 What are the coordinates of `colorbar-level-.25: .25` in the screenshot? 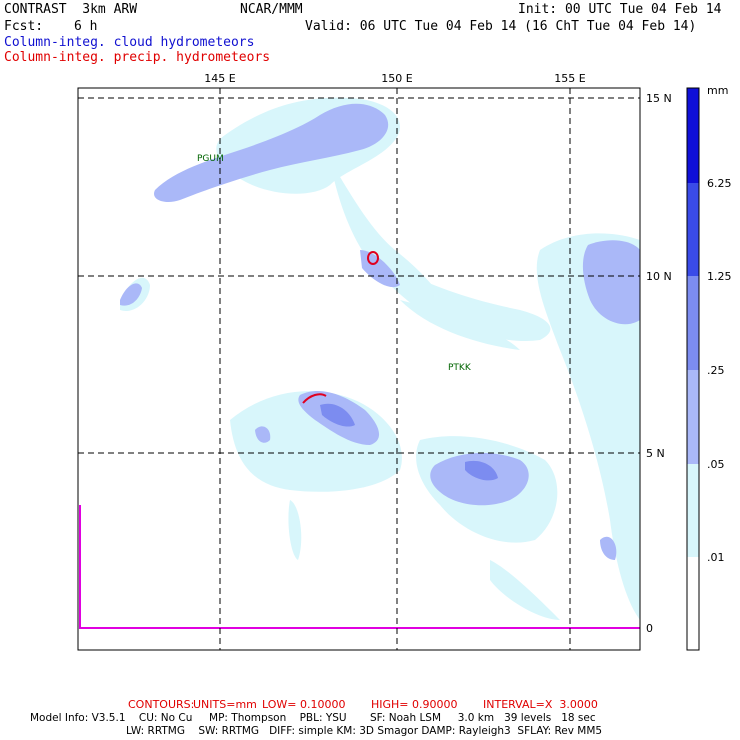 It's located at (716, 370).